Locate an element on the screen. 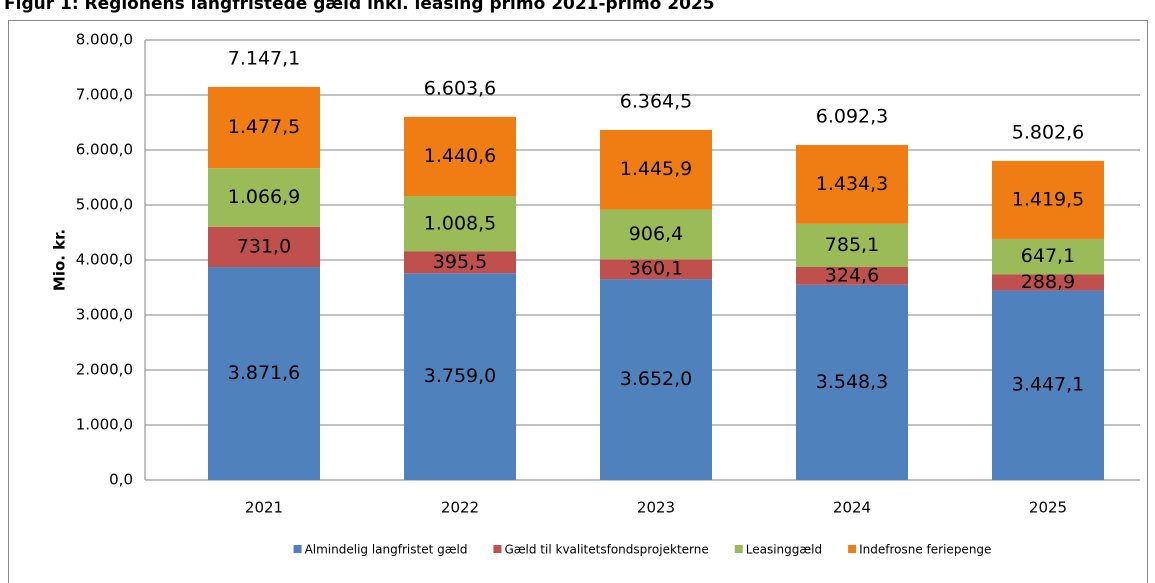 This screenshot has width=1155, height=583. data-label: 731,0 is located at coordinates (264, 246).